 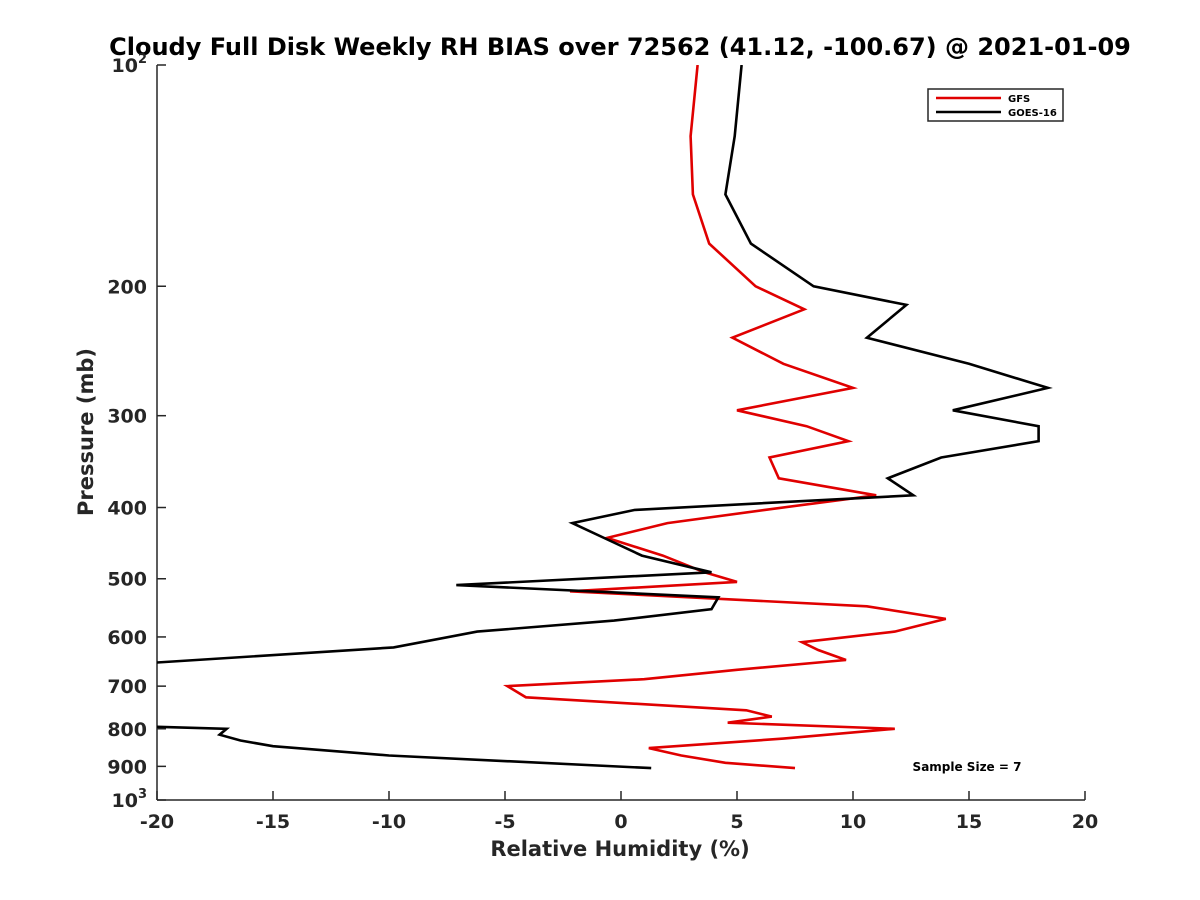 What do you see at coordinates (967, 767) in the screenshot?
I see `sample-size-annotation: Sample Size = 7` at bounding box center [967, 767].